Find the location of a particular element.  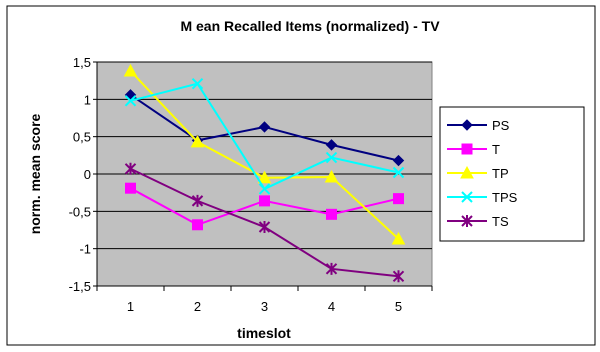

x-tick-label: 1 is located at coordinates (130, 306).